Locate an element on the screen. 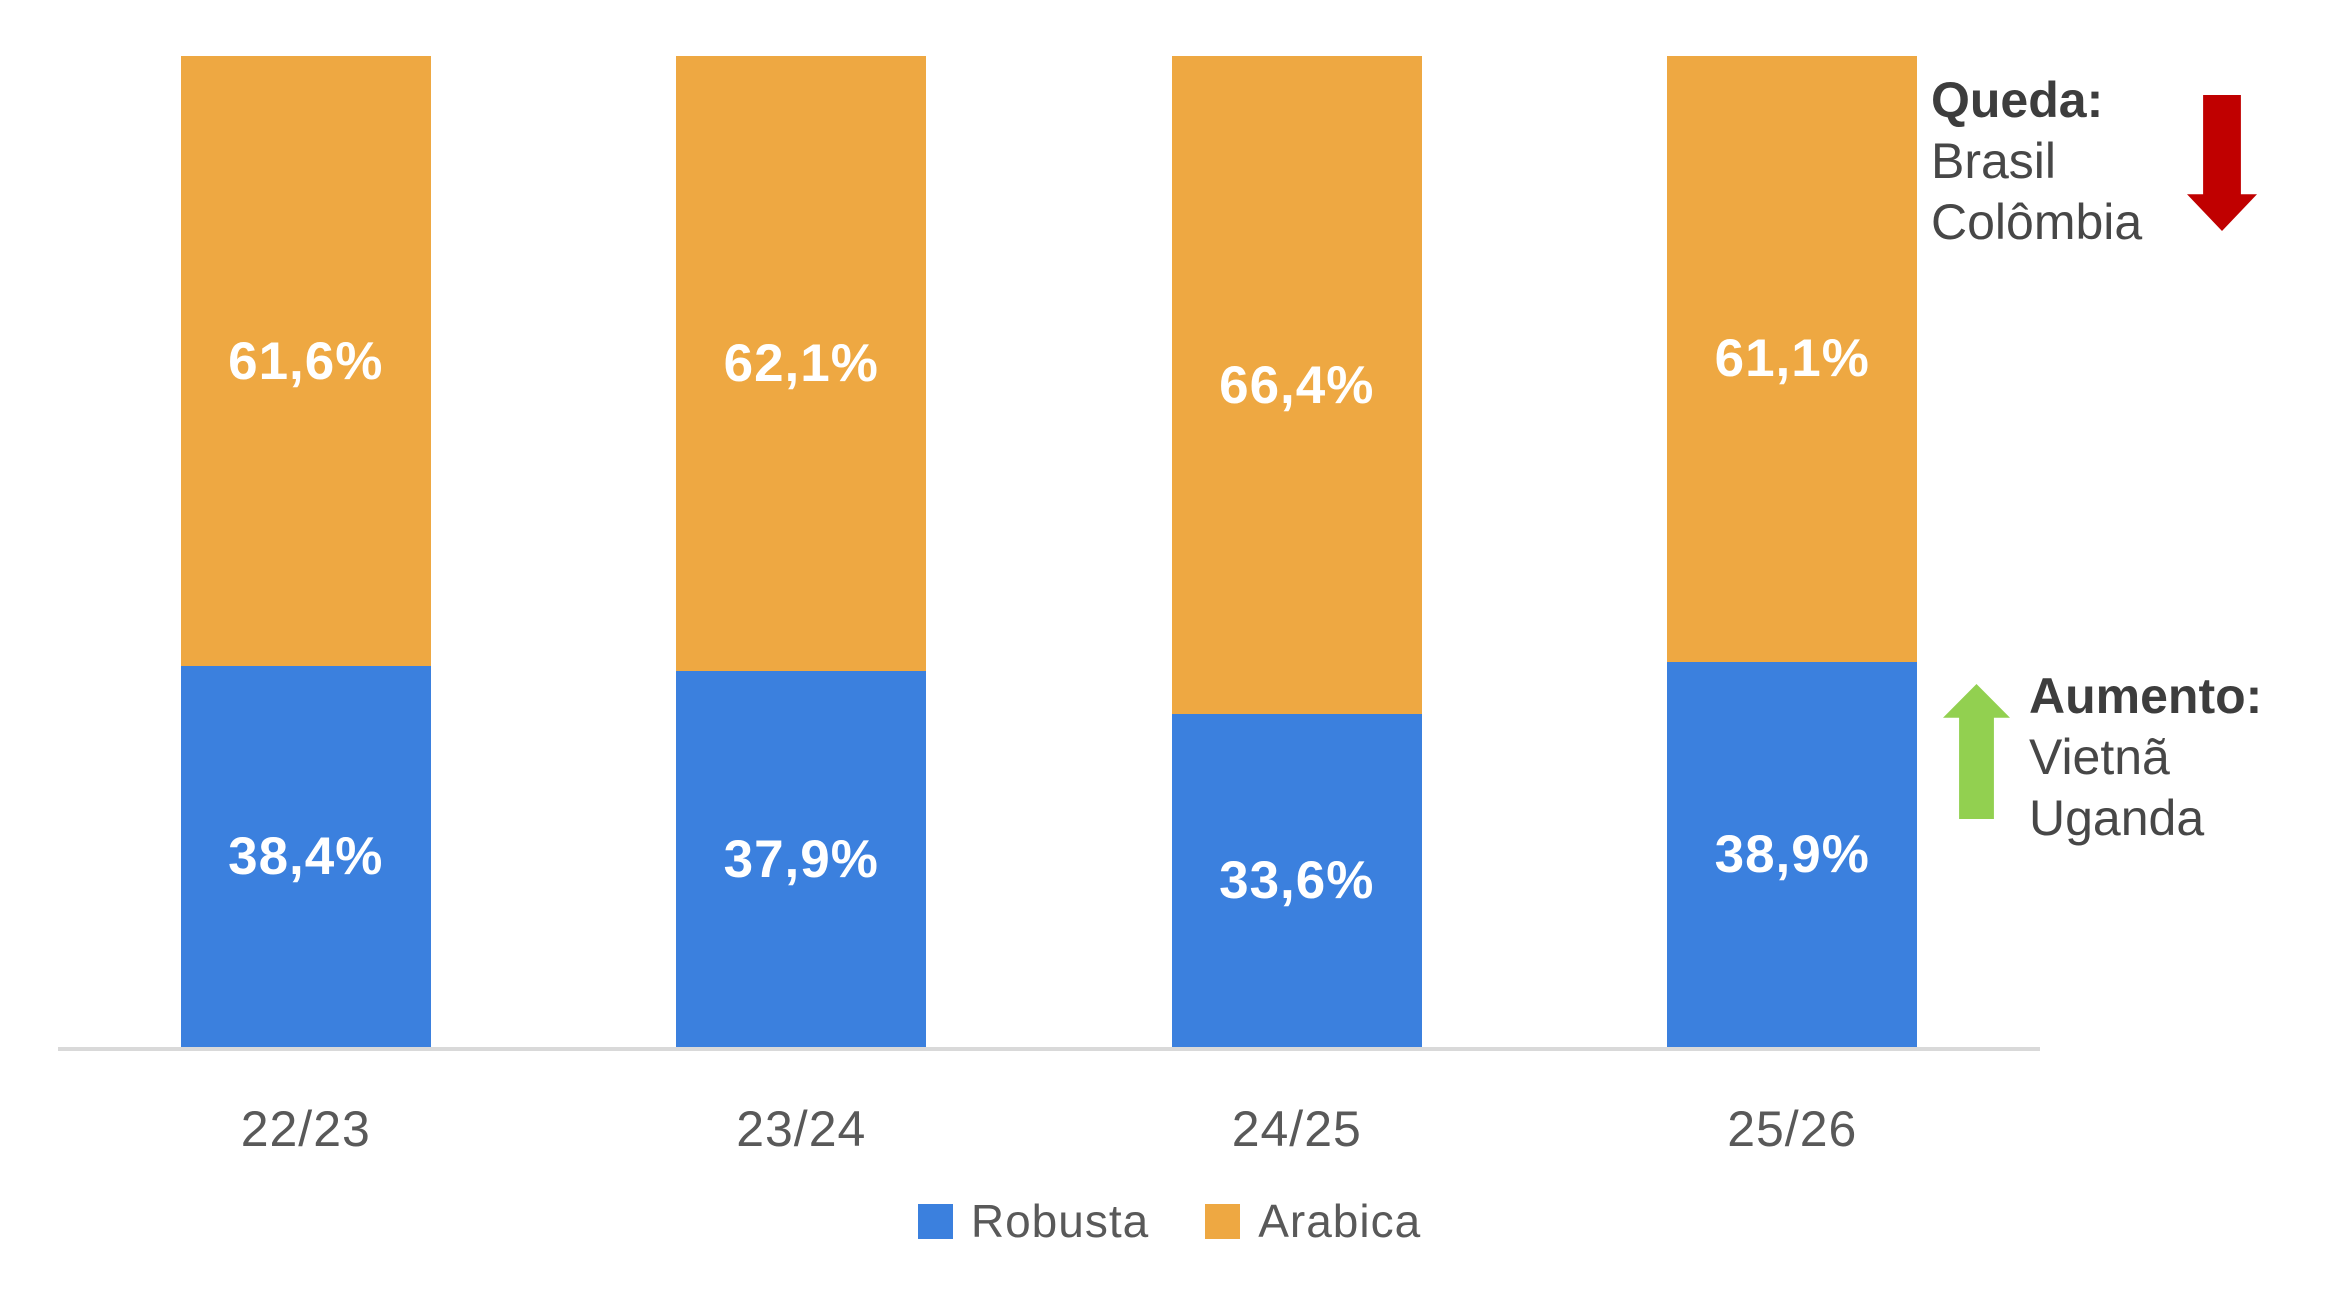 The width and height of the screenshot is (2339, 1299). down-arrow-icon is located at coordinates (2222, 163).